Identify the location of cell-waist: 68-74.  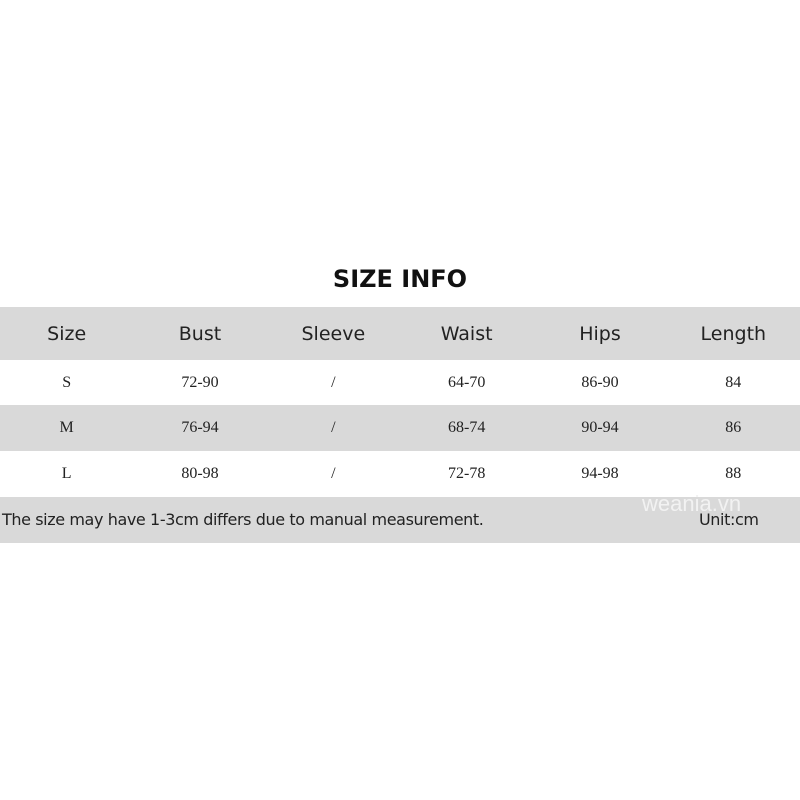
(466, 427).